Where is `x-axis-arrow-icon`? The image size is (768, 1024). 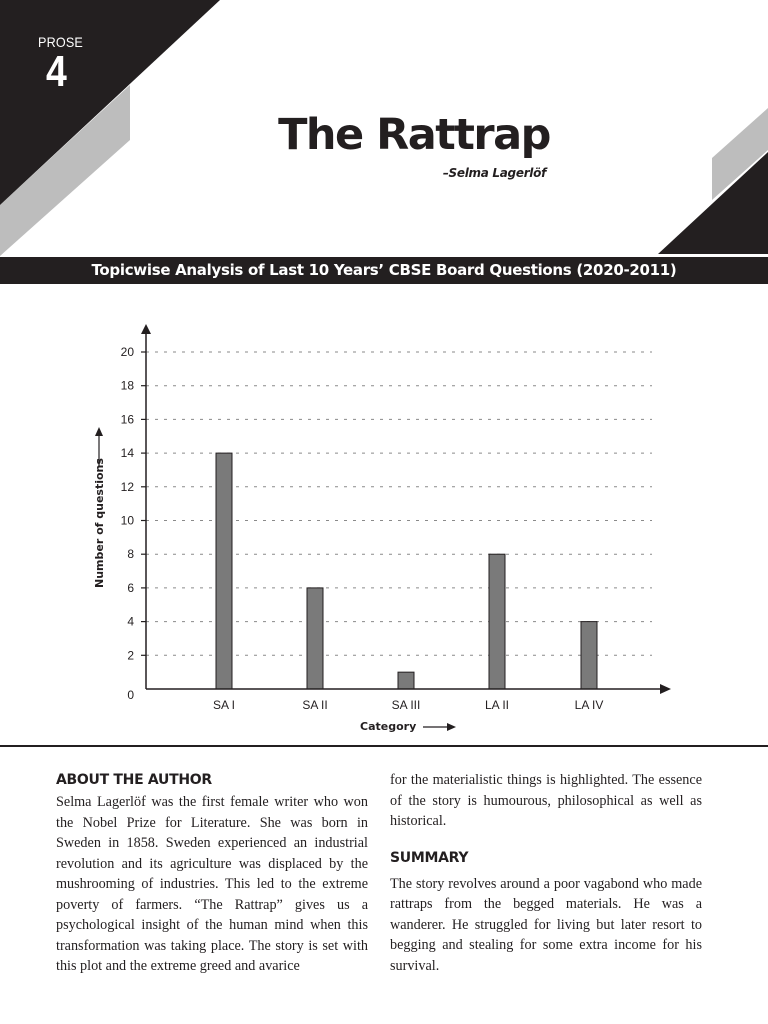 x-axis-arrow-icon is located at coordinates (665, 689).